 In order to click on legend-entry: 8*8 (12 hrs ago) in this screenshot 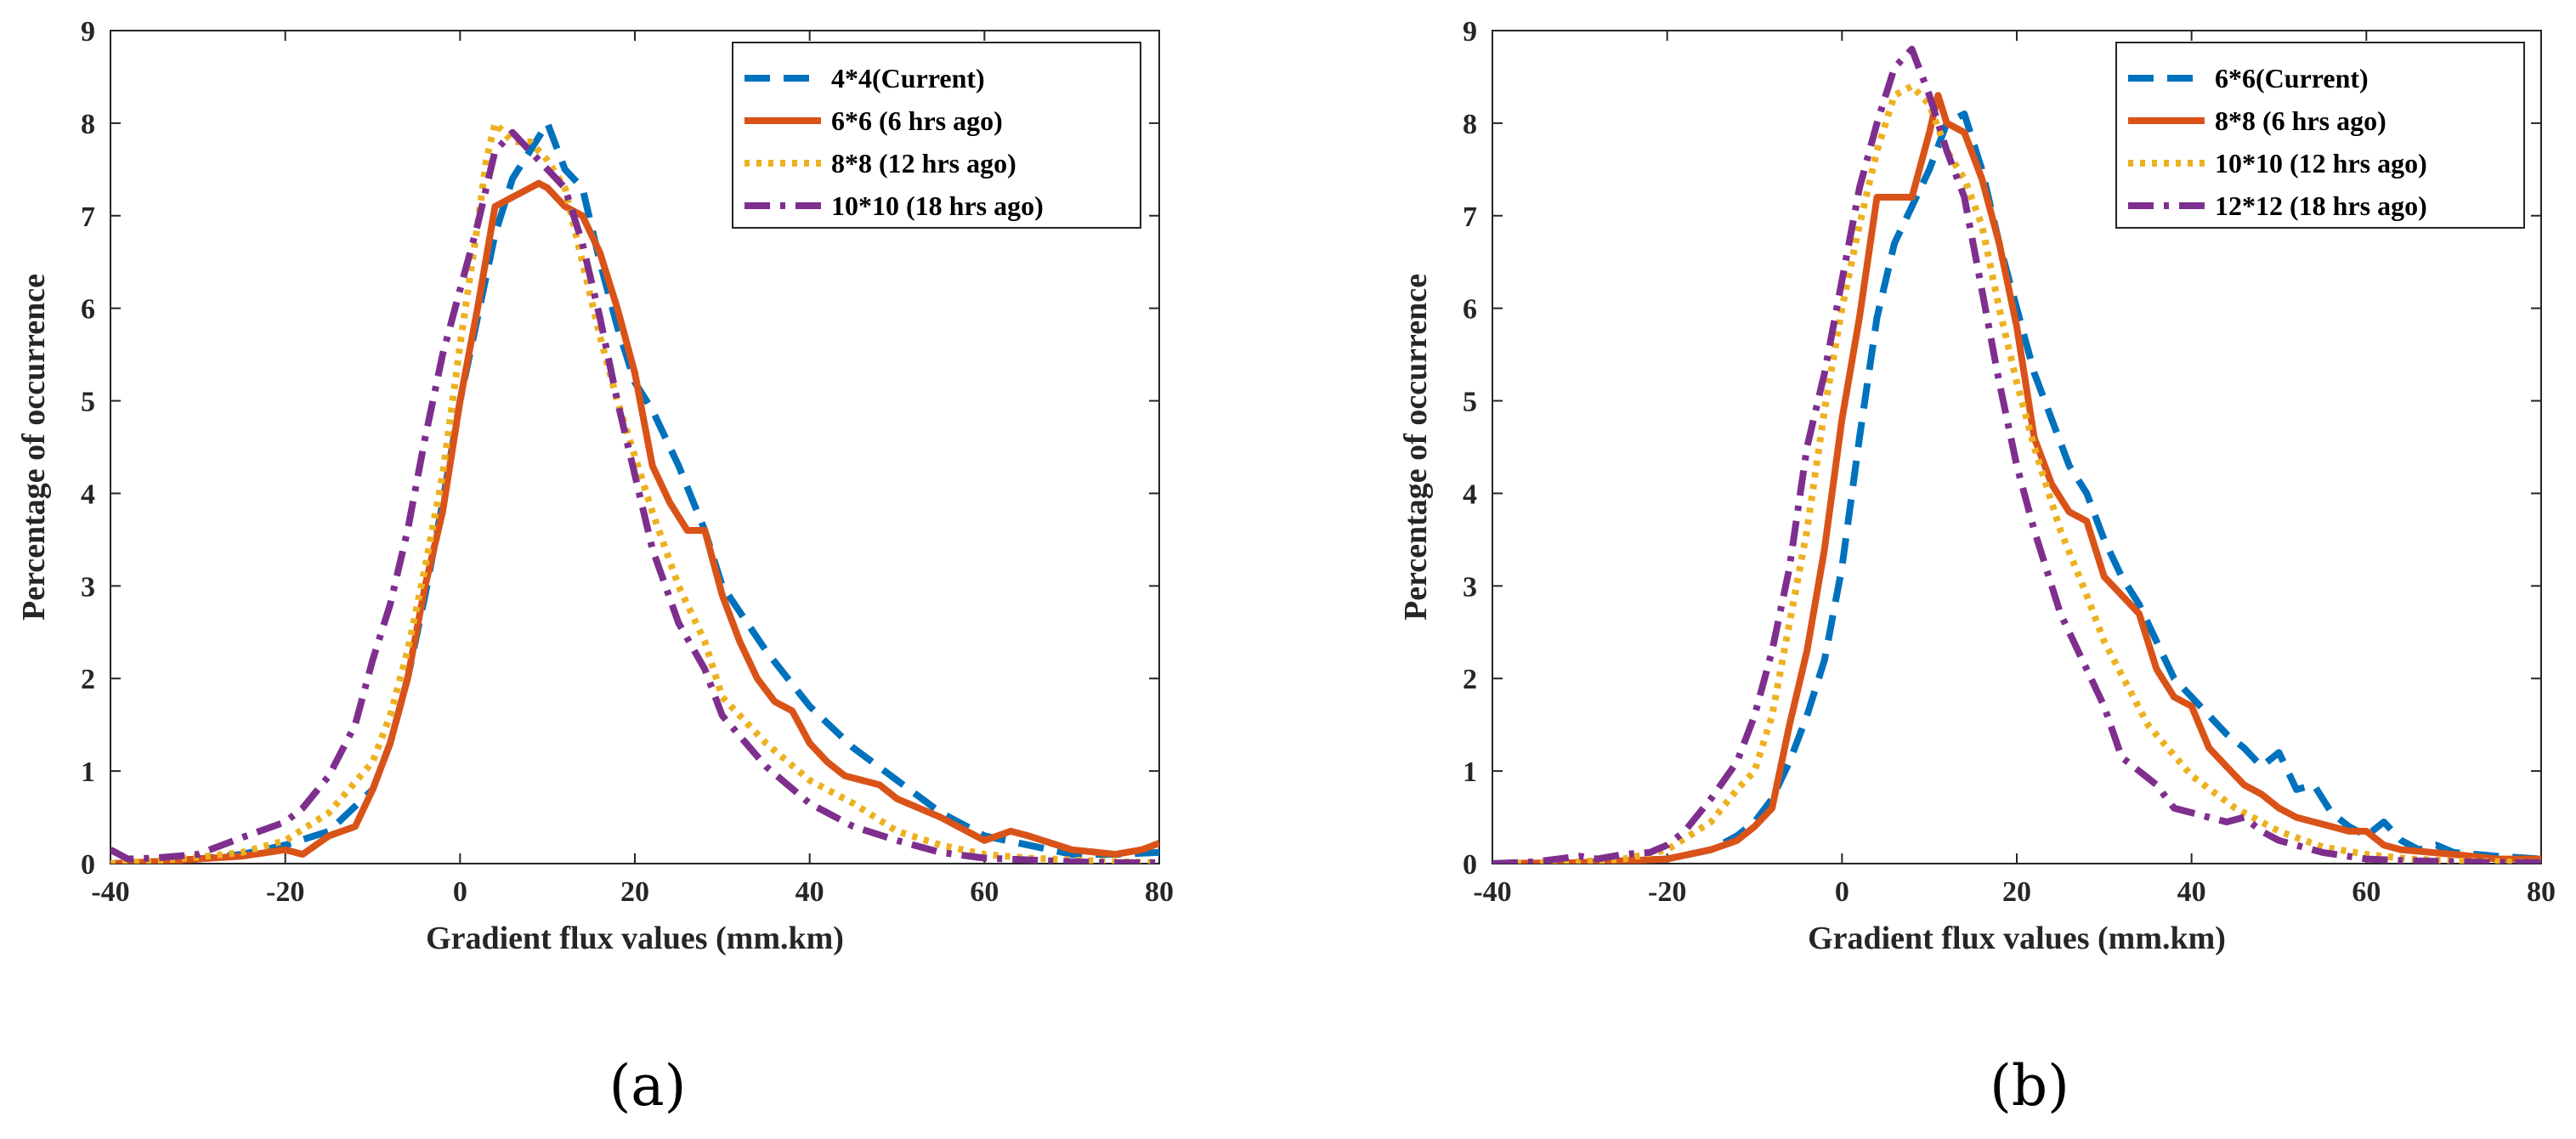, I will do `click(923, 163)`.